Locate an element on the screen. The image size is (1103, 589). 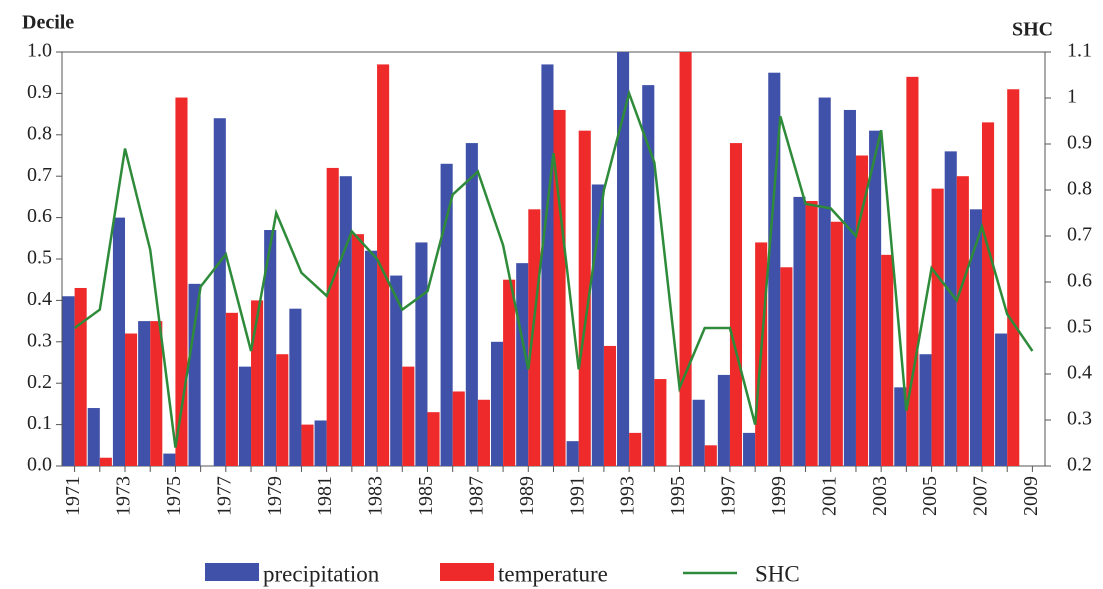
y2-tick-label: 0.8 is located at coordinates (1079, 189).